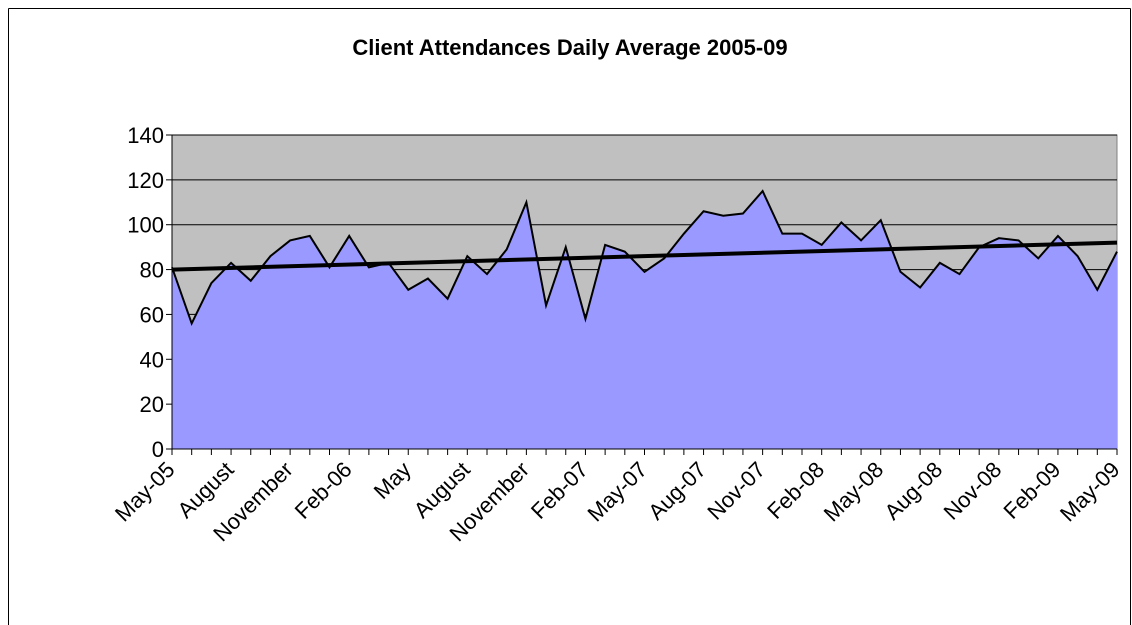 This screenshot has width=1132, height=625. Describe the element at coordinates (854, 492) in the screenshot. I see `x-tick-label: May-08` at that location.